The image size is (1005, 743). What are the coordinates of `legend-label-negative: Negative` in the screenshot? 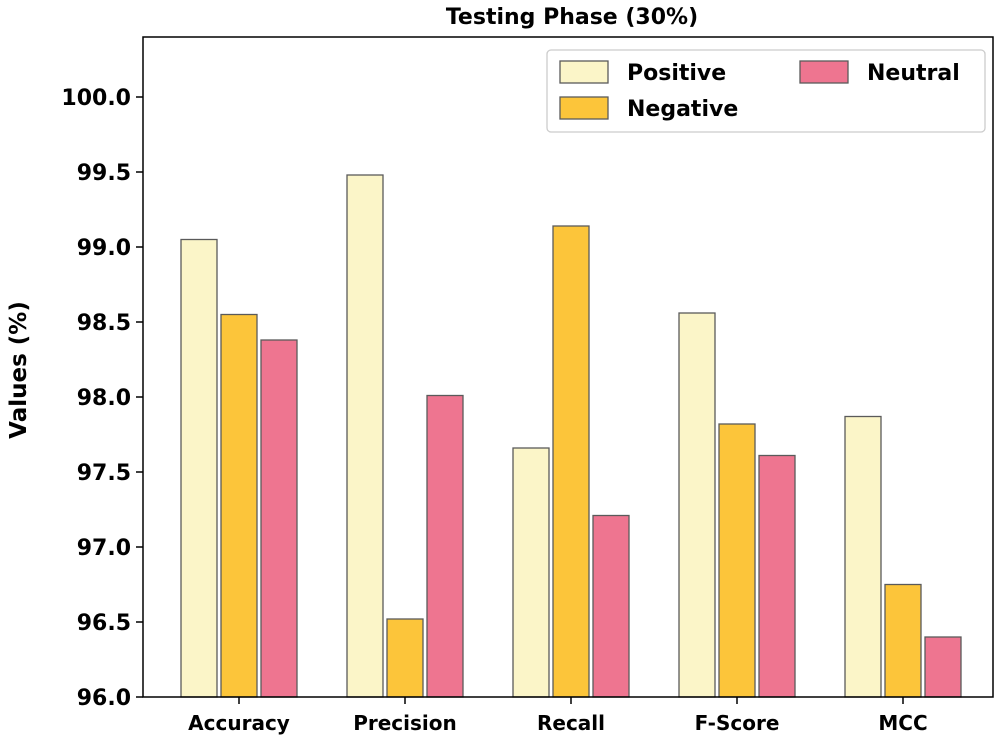 It's located at (682, 109).